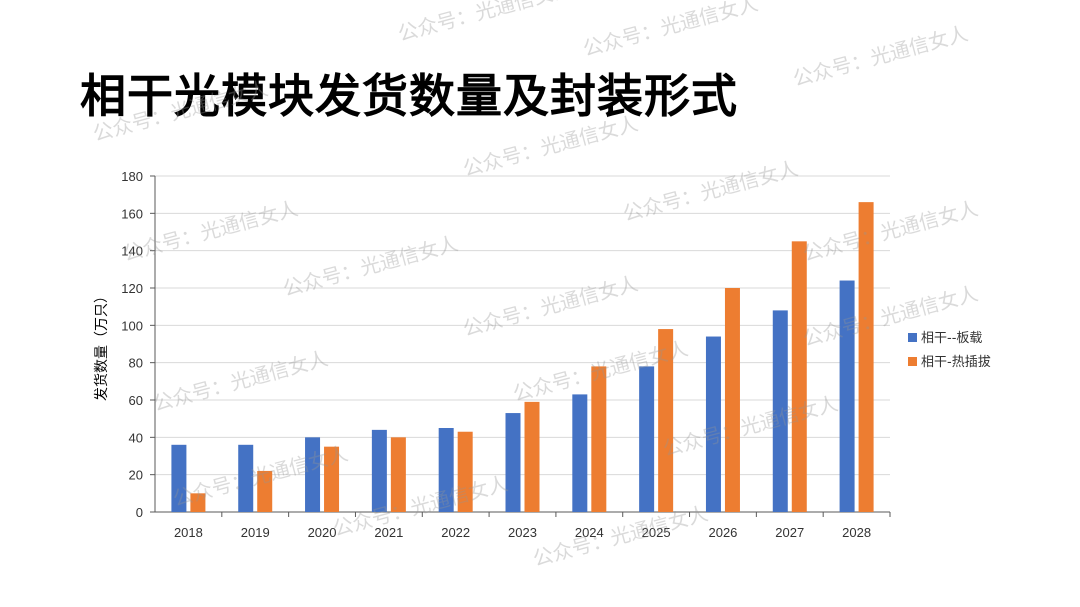  I want to click on bar-pluggable-2027, so click(799, 377).